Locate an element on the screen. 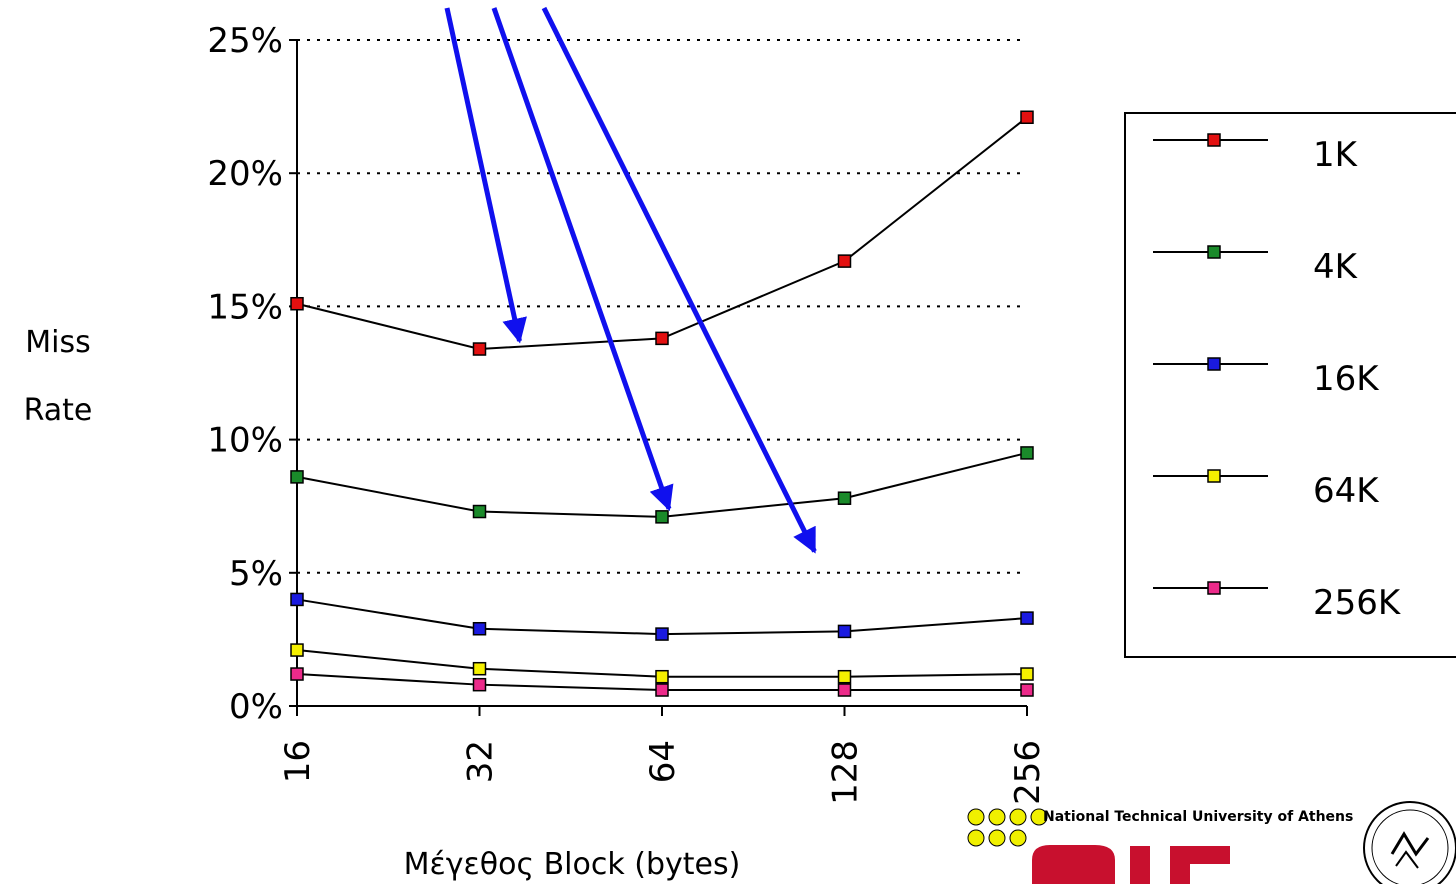  legend-box is located at coordinates (1290, 385).